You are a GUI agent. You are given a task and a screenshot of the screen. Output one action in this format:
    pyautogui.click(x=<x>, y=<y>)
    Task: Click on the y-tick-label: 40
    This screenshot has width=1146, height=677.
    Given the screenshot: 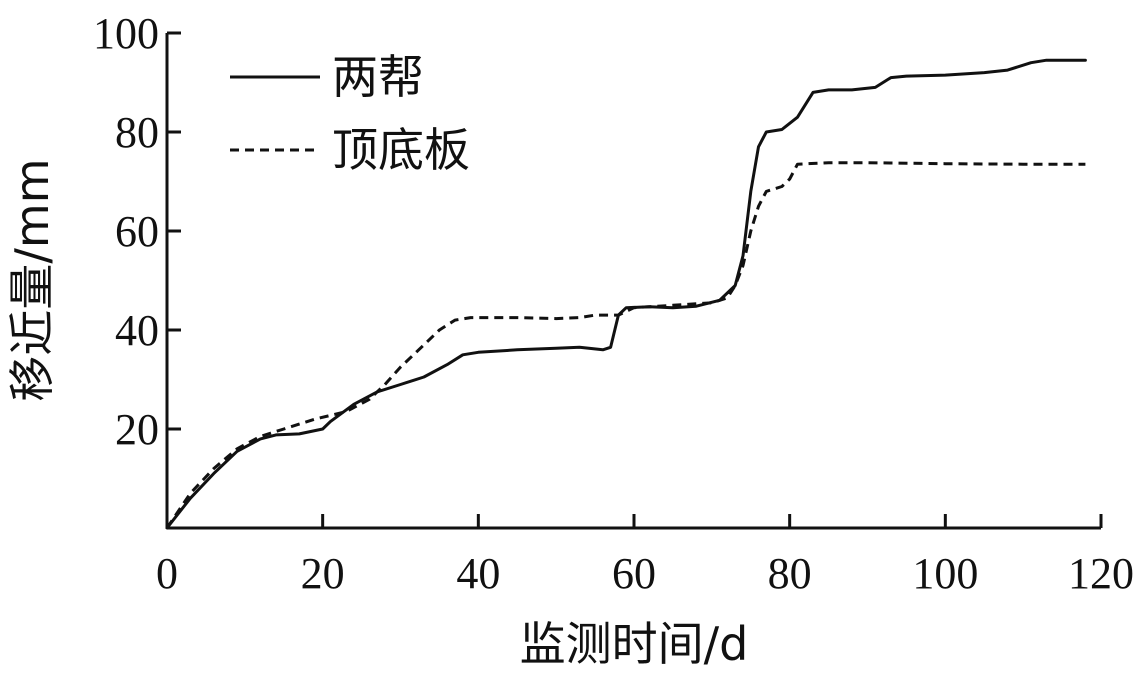 What is the action you would take?
    pyautogui.click(x=137, y=330)
    